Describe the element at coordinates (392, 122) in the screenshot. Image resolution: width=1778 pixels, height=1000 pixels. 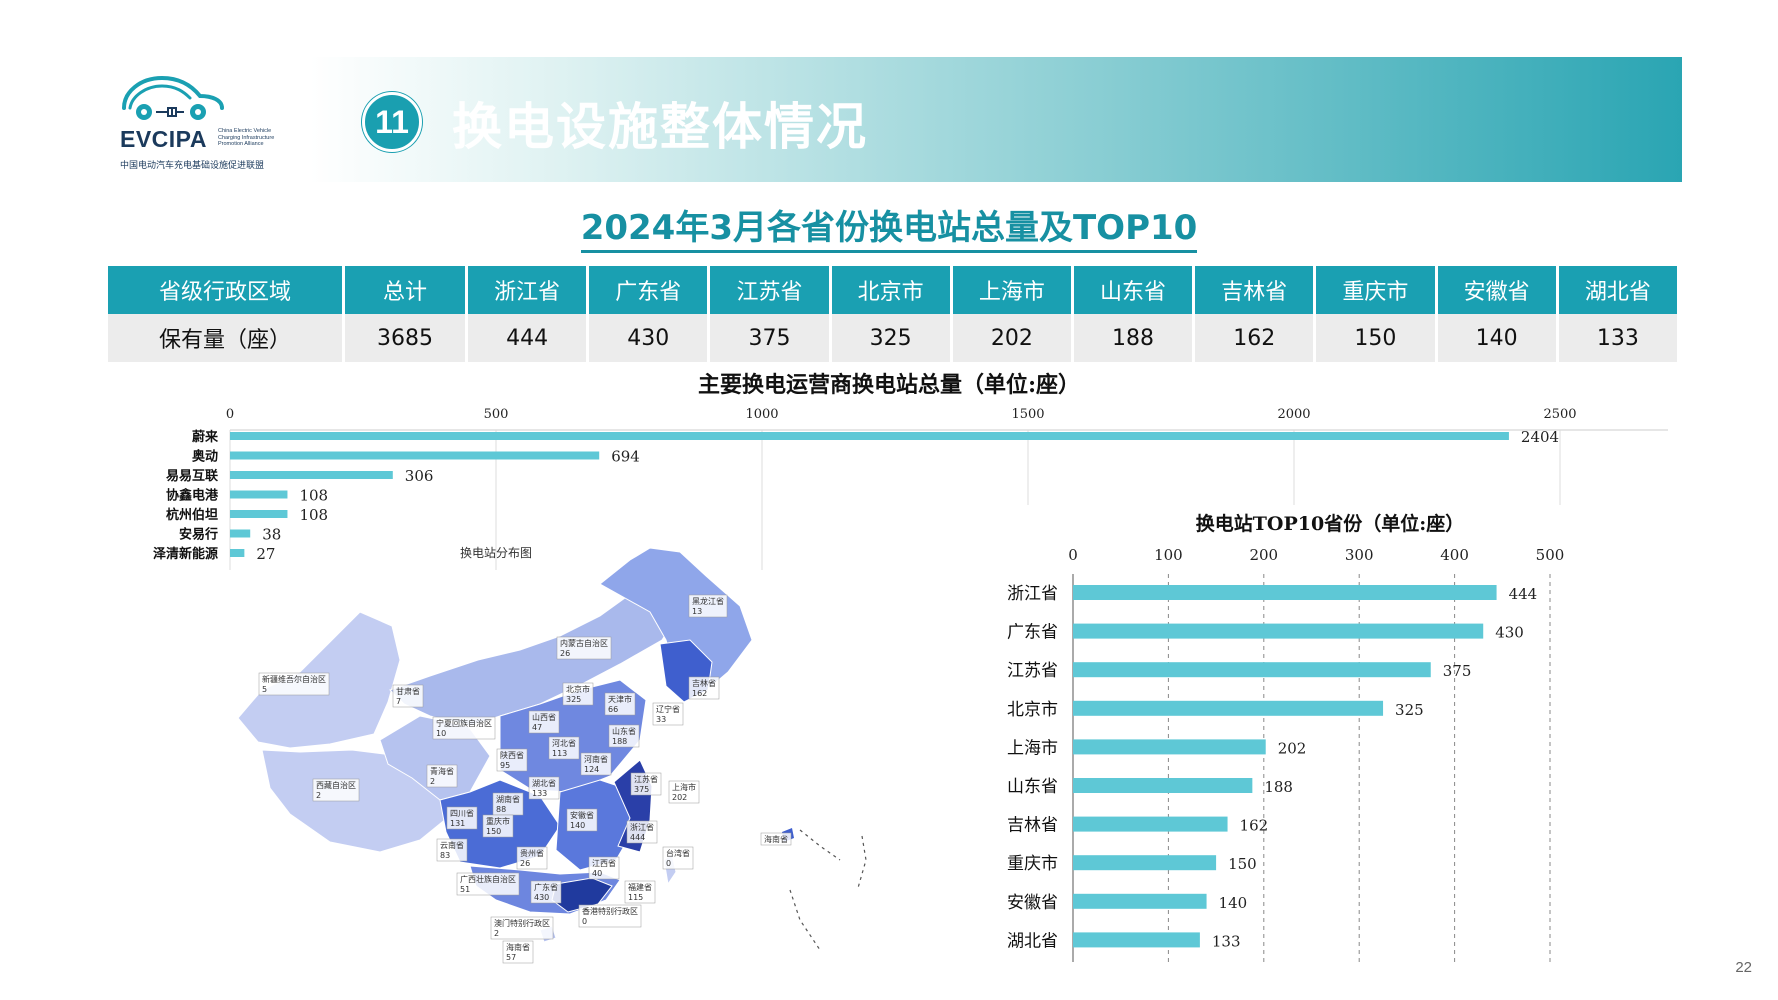
I see `section-number-badge: 11` at that location.